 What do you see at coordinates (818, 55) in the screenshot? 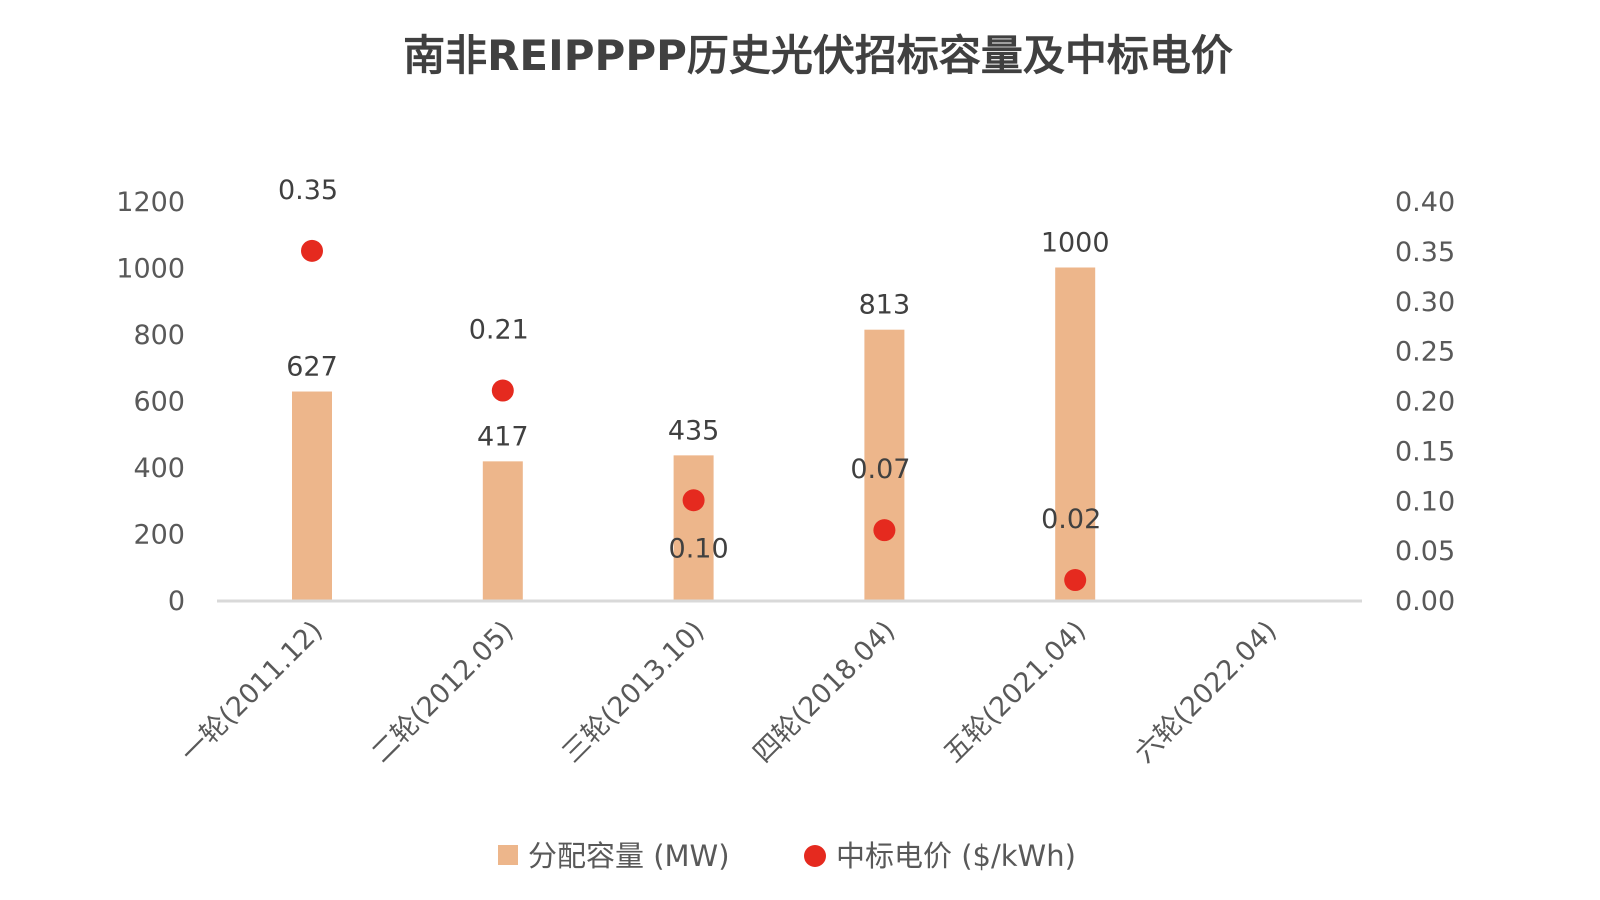
I see `chart-title: 南非REIPPPP历史光伏招标容量及中标电价` at bounding box center [818, 55].